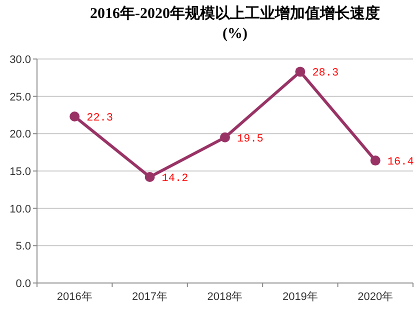  Describe the element at coordinates (400, 162) in the screenshot. I see `data-label: 16.4` at that location.